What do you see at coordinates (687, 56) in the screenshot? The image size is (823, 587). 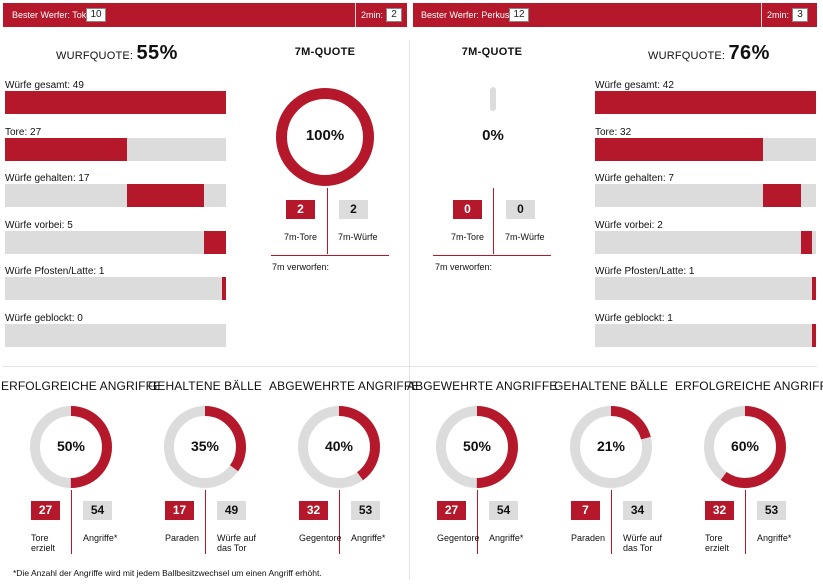 I see `right-wurfquote-label: WURFQUOTE:` at bounding box center [687, 56].